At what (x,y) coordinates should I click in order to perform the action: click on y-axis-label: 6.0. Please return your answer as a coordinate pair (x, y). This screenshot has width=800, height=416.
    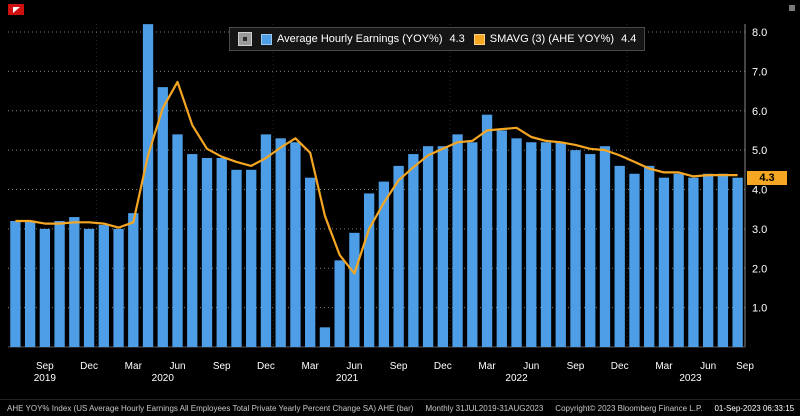
    Looking at the image, I should click on (759, 112).